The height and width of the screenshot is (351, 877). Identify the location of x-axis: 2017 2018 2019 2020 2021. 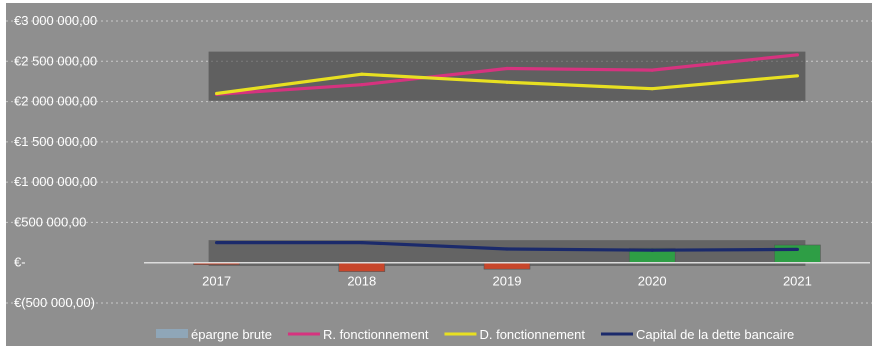
(507, 281).